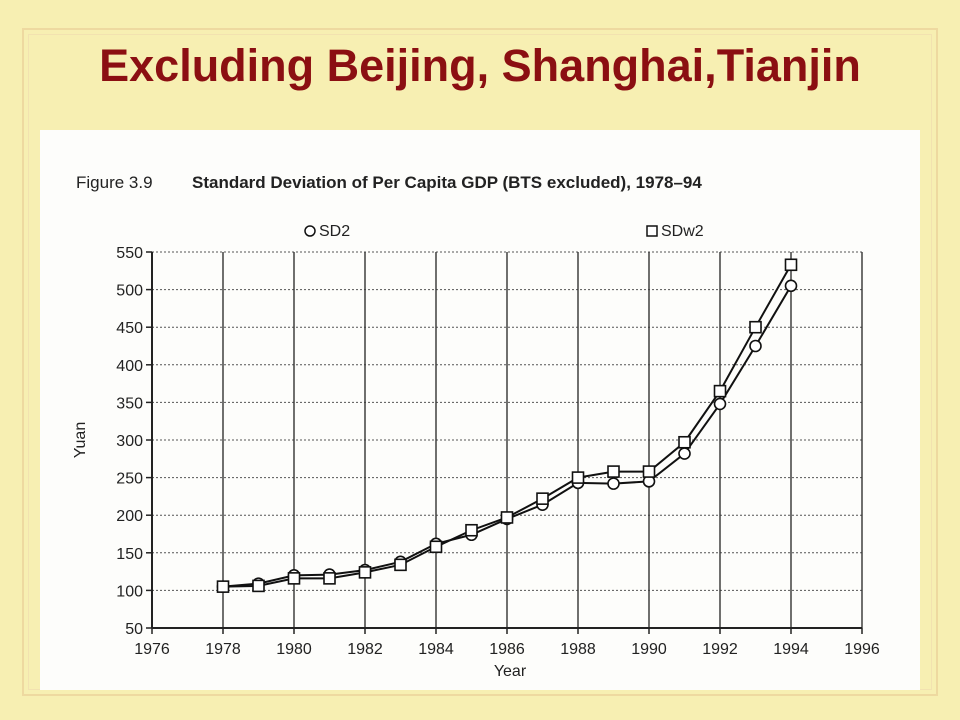 Image resolution: width=960 pixels, height=720 pixels. Describe the element at coordinates (436, 649) in the screenshot. I see `x-tick-label: 1984` at that location.